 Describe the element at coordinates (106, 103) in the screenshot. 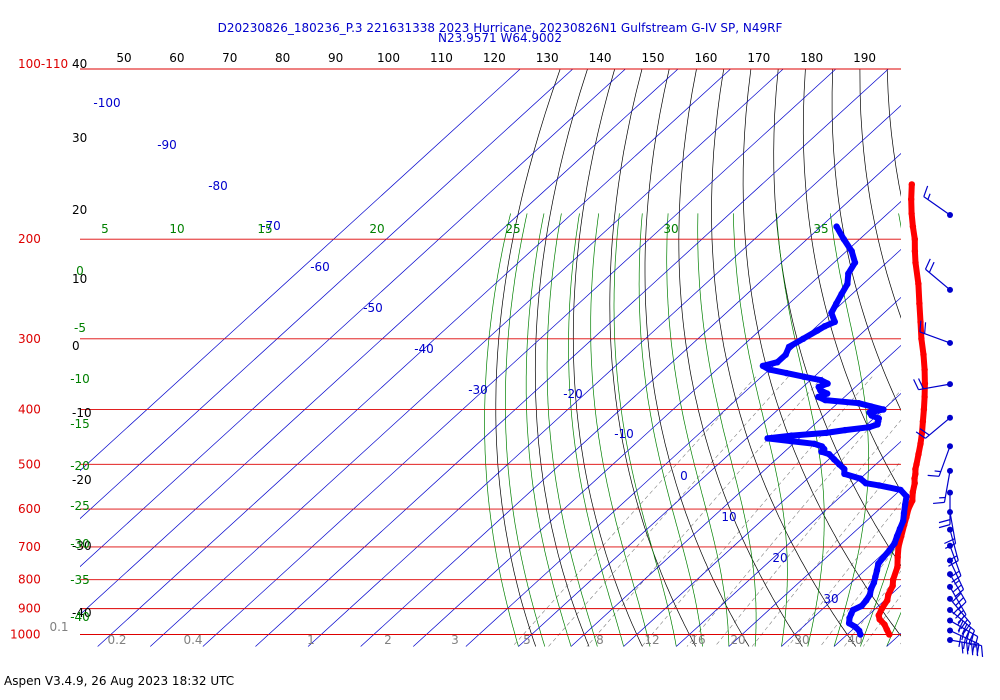

I see `isotherm-label: -100` at that location.